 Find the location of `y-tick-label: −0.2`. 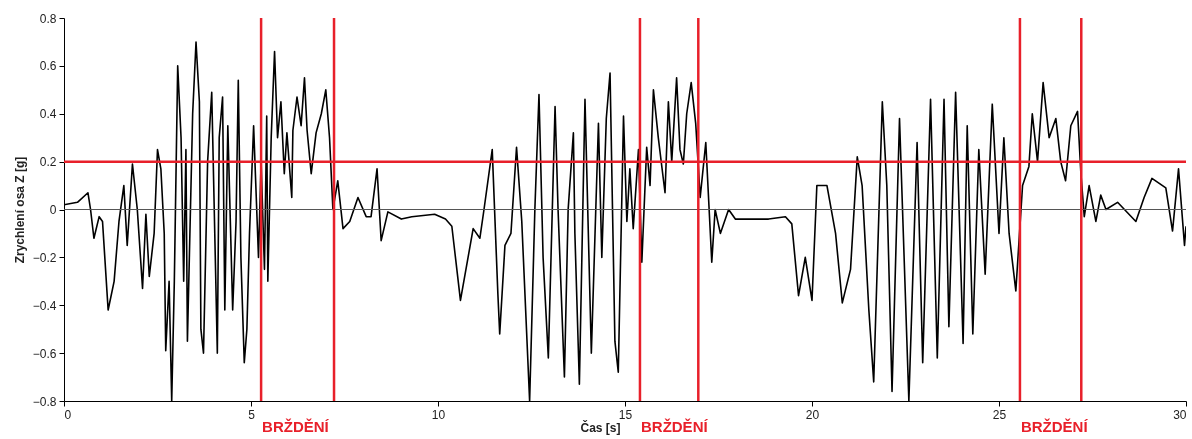

y-tick-label: −0.2 is located at coordinates (44, 257).